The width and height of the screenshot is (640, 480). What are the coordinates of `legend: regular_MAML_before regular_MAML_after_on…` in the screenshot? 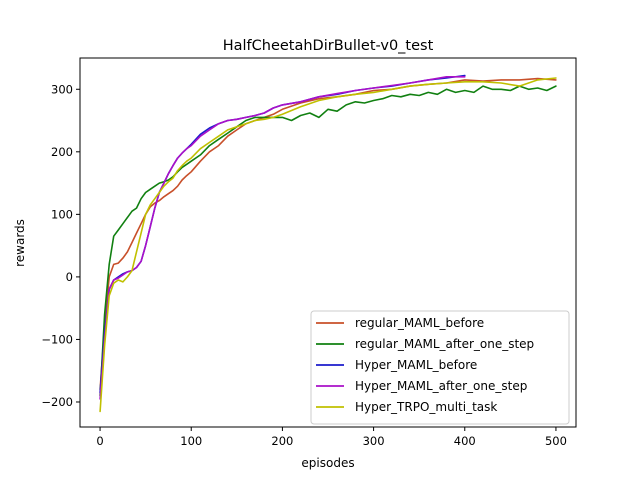 It's located at (440, 367).